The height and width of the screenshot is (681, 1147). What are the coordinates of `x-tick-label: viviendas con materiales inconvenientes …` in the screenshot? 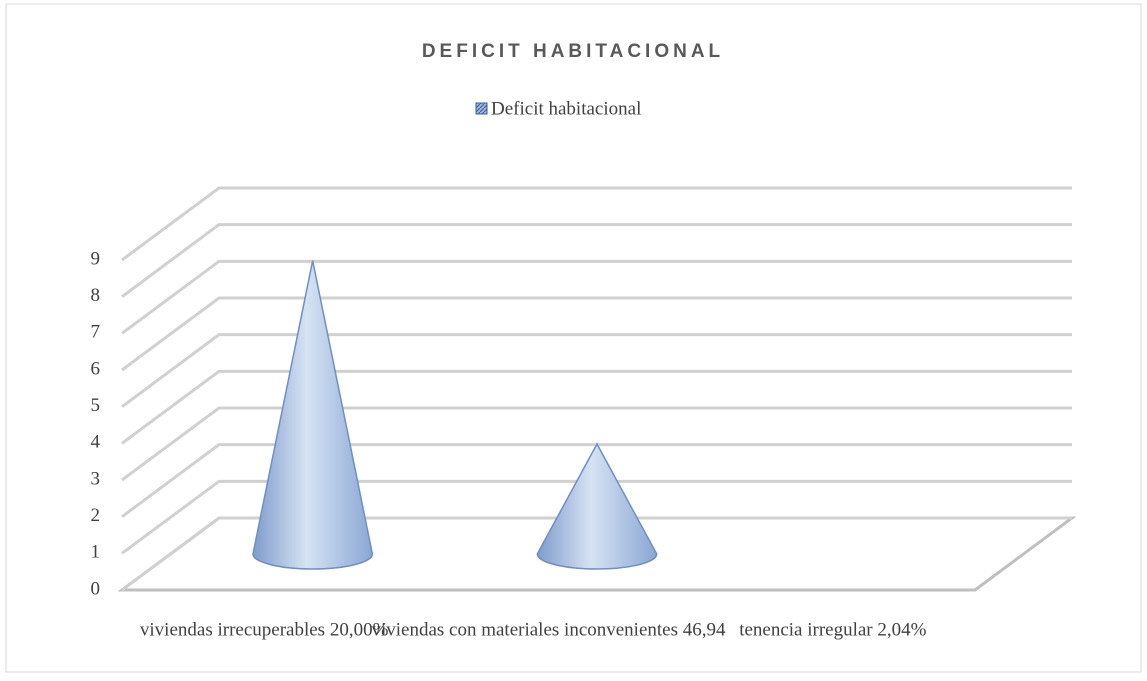 It's located at (548, 629).